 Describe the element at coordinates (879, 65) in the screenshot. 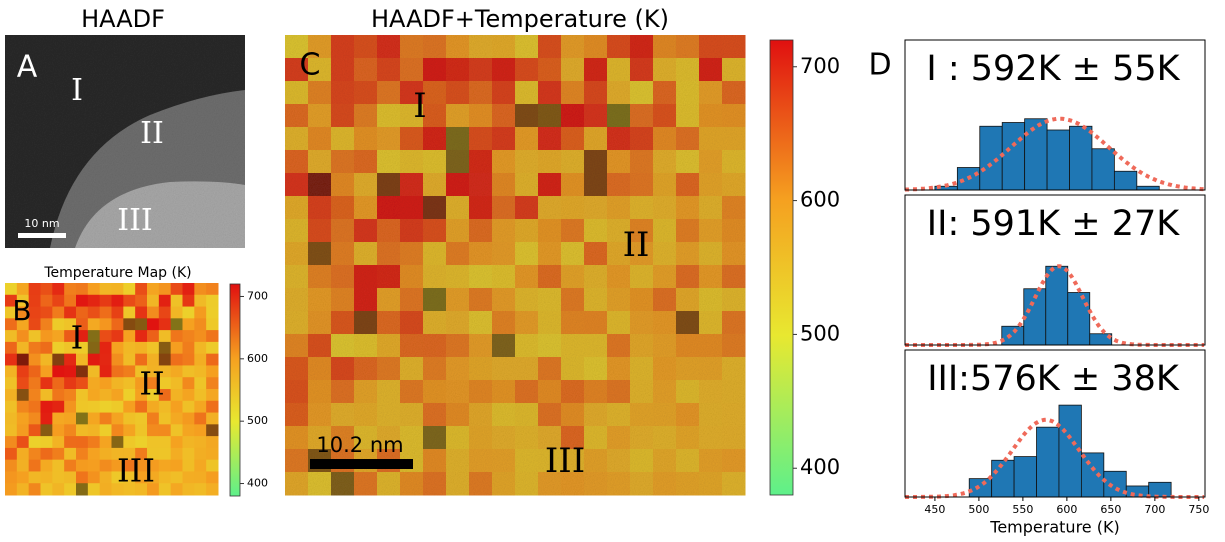

I see `panel-letter: D` at that location.